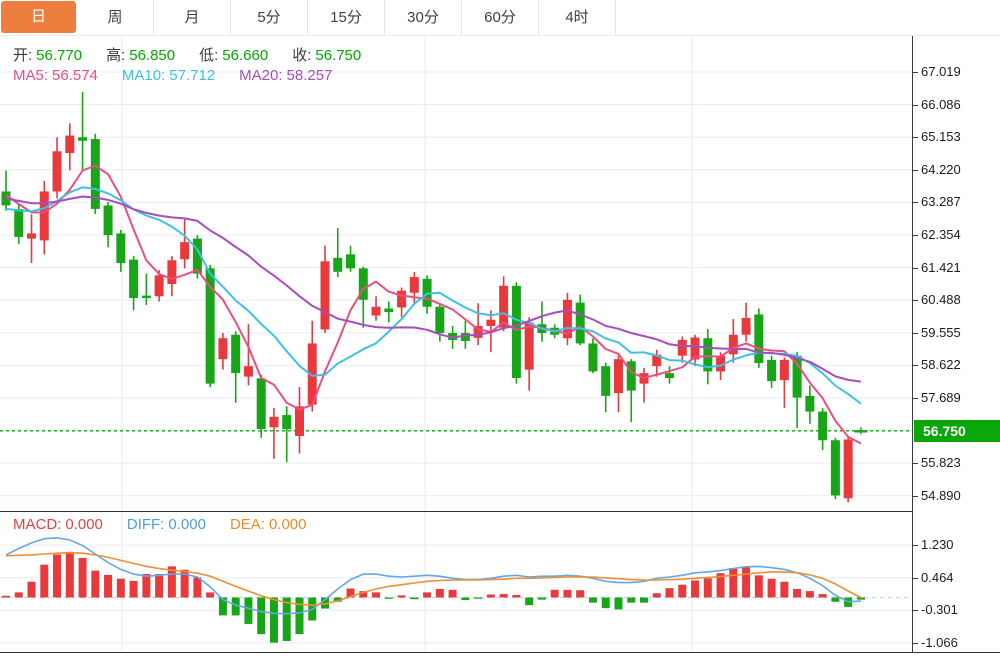 The width and height of the screenshot is (1000, 658). What do you see at coordinates (941, 104) in the screenshot?
I see `axis-tick-label: 66.086` at bounding box center [941, 104].